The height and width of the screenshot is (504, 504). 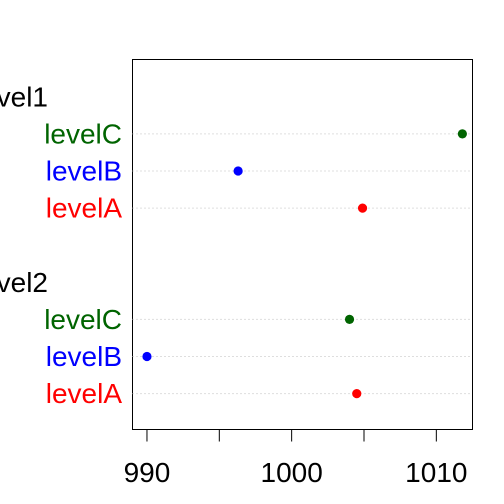 I want to click on x-axis: 990 1000 1010, so click(x=295, y=458).